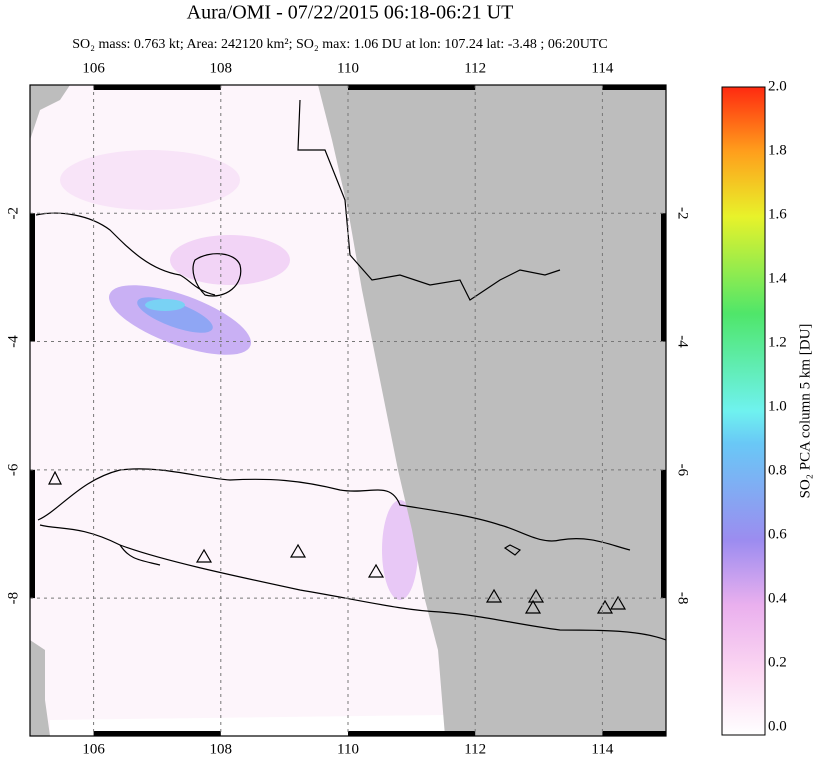 Image resolution: width=823 pixels, height=759 pixels. Describe the element at coordinates (777, 150) in the screenshot. I see `colorbar-tick-label: 1.8` at that location.